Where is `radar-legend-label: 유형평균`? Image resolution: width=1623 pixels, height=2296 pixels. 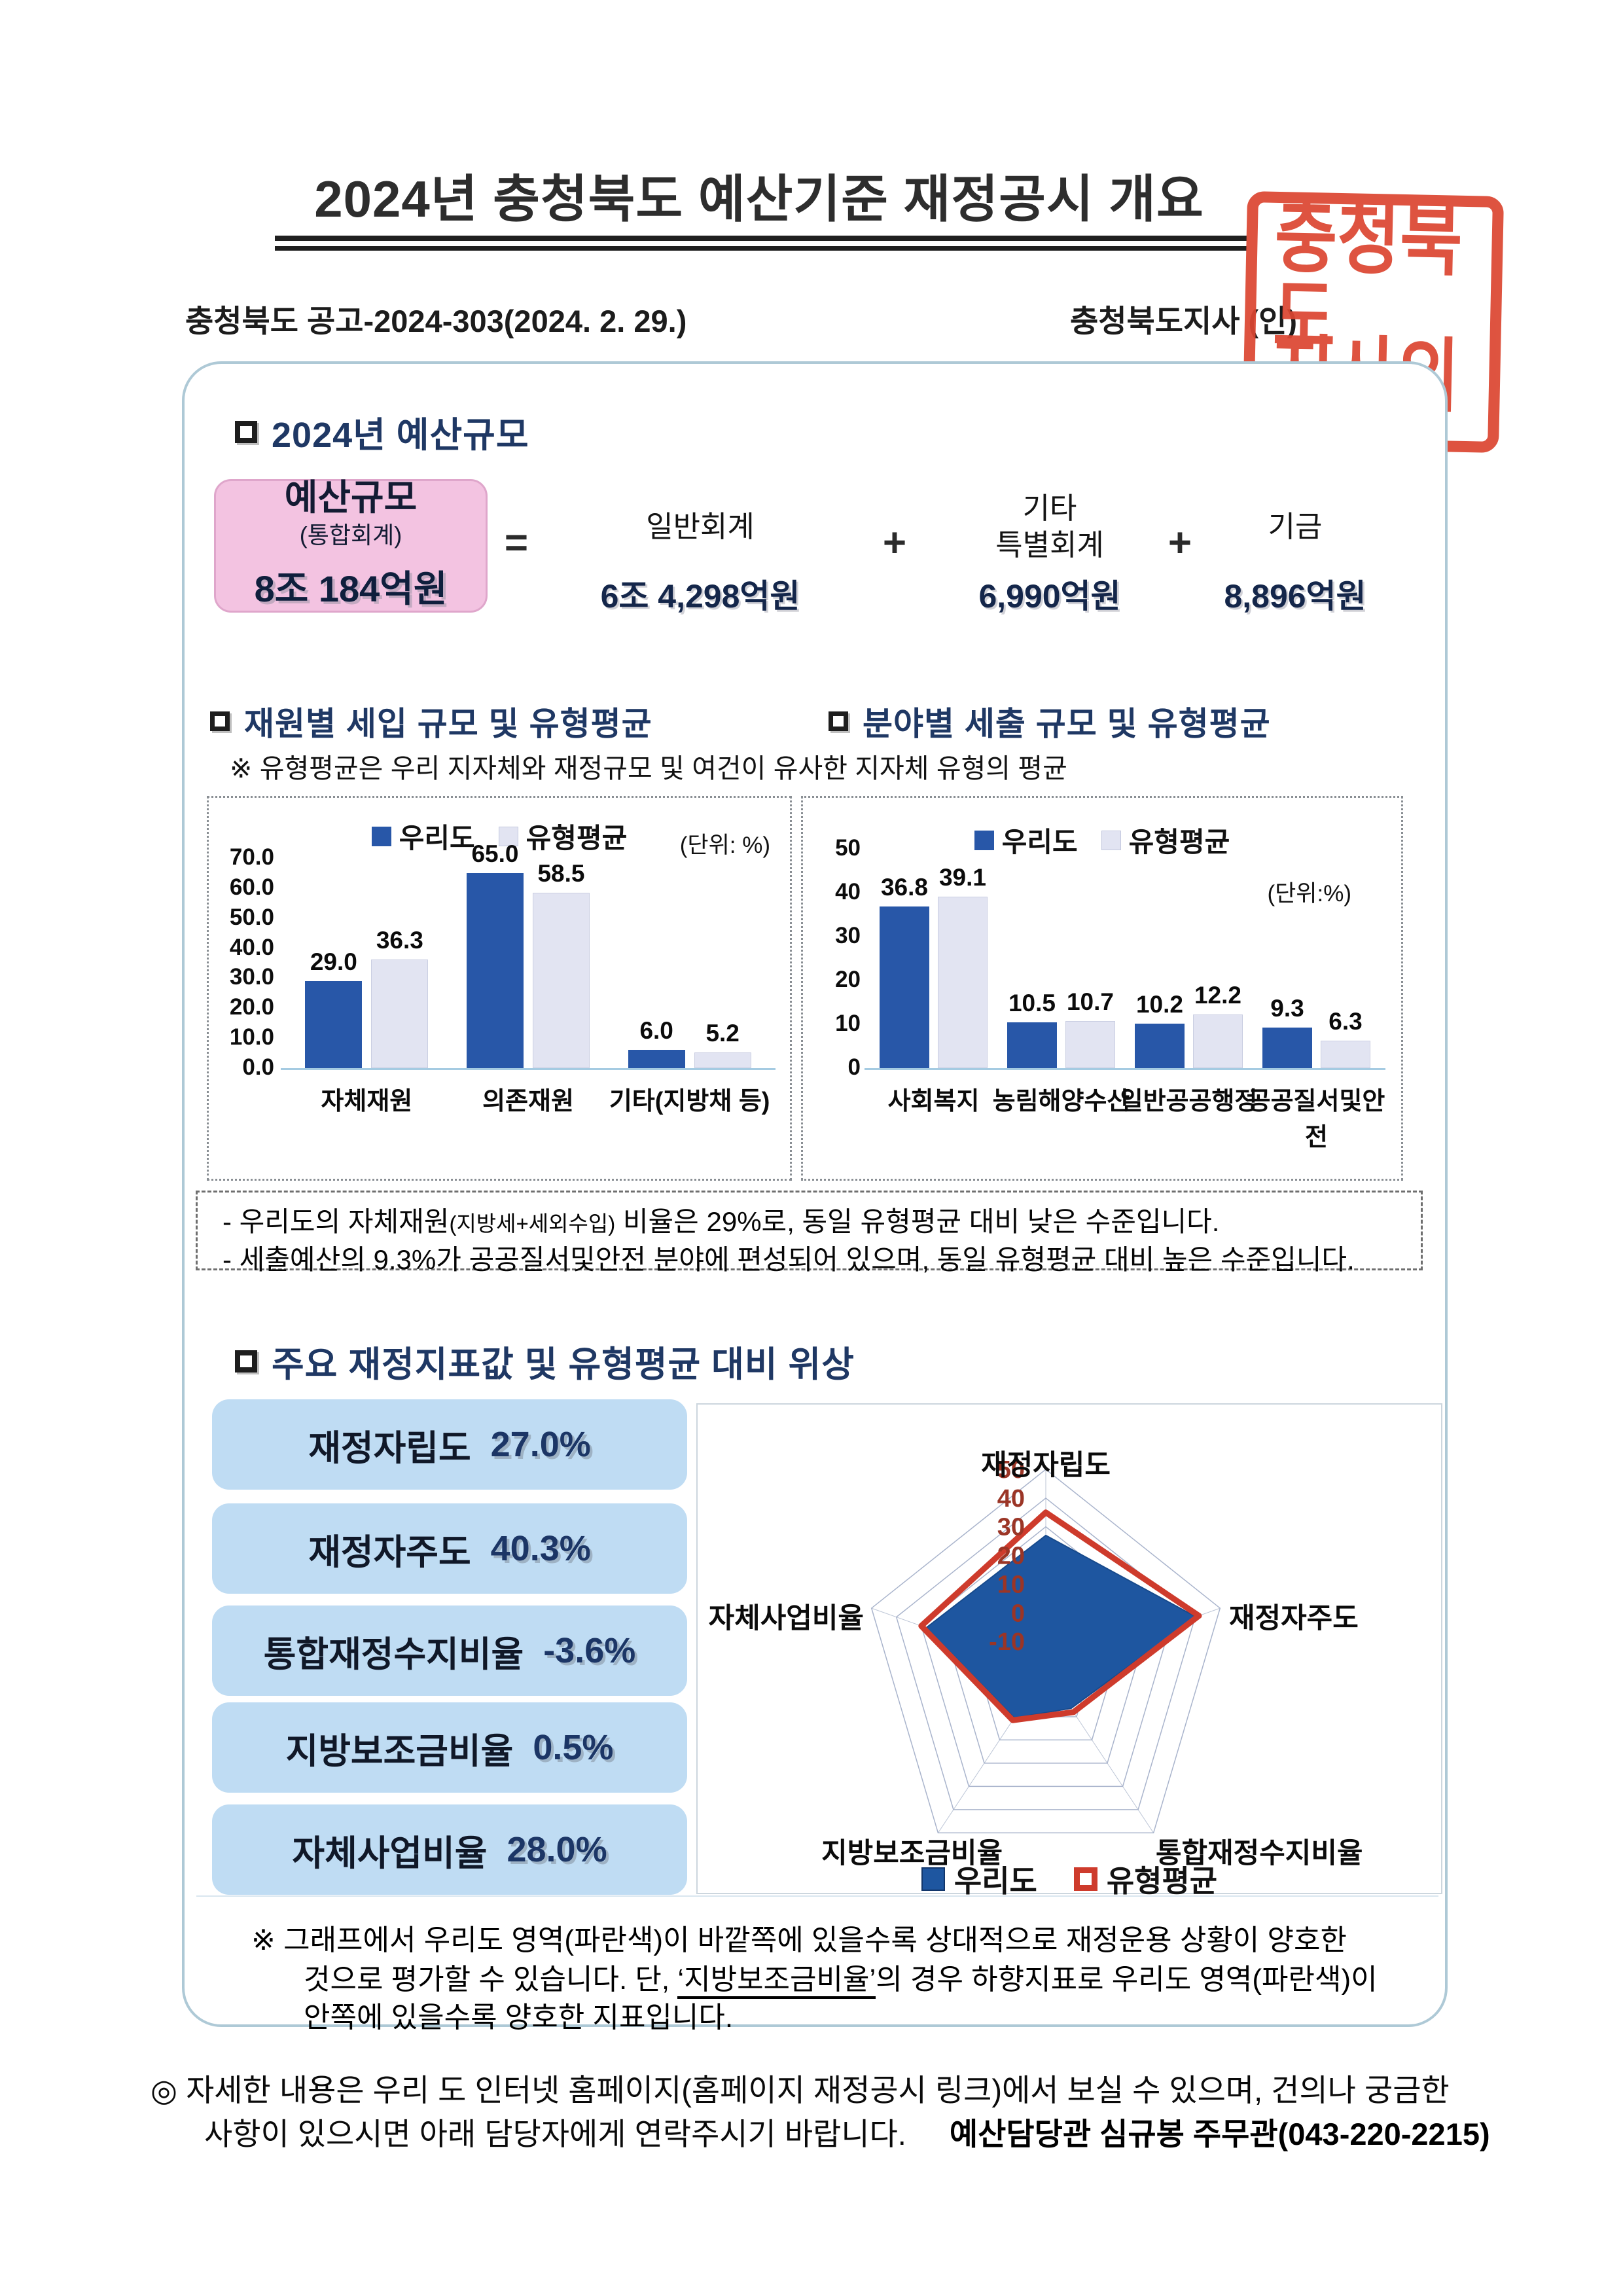 radar-legend-label: 유형평균 is located at coordinates (1162, 1881).